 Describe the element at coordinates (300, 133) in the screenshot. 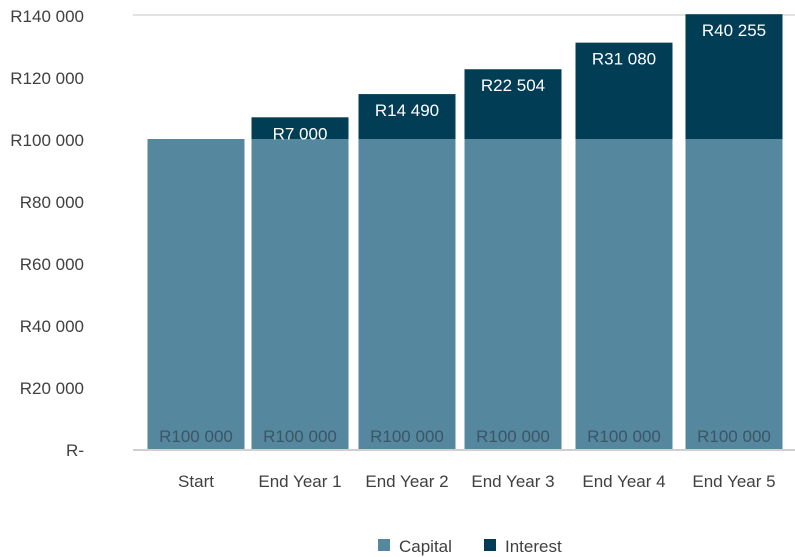

I see `interest-data-label: R7 000` at that location.